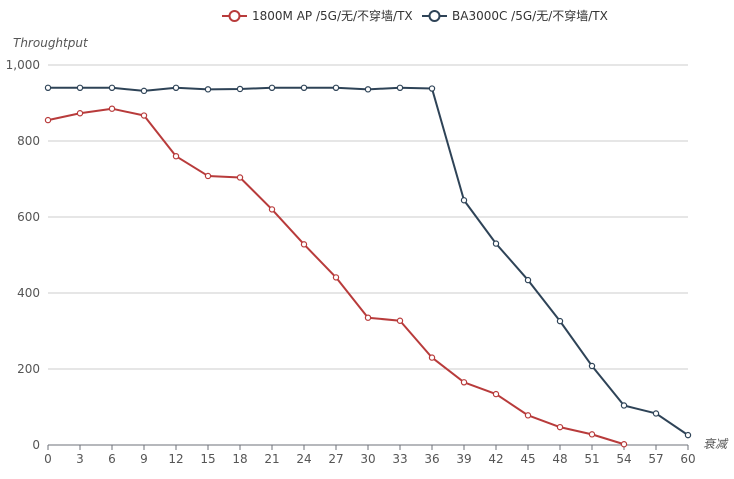 This screenshot has height=479, width=734. What do you see at coordinates (48, 459) in the screenshot?
I see `x-tick-label: 0` at bounding box center [48, 459].